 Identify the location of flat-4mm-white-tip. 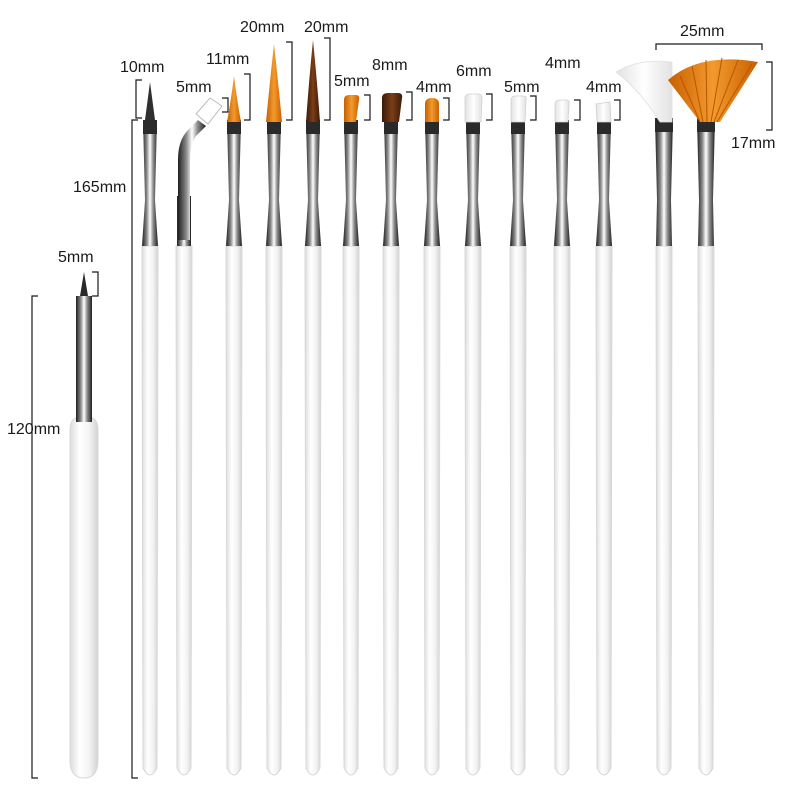
(562, 111).